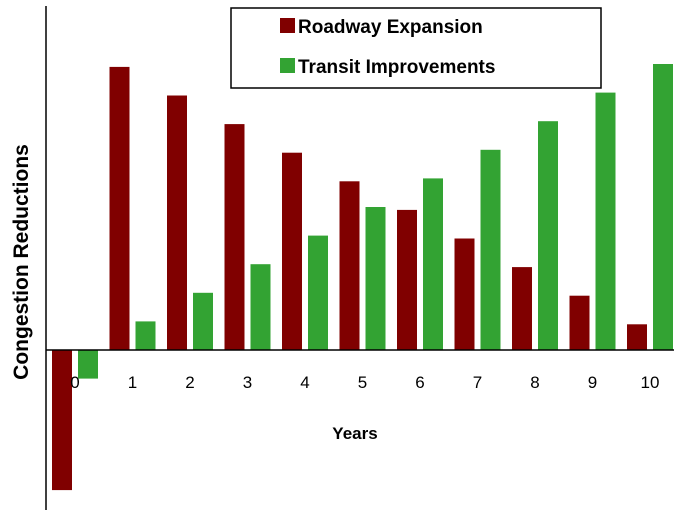 This screenshot has width=674, height=517. I want to click on legend-swatch-transit, so click(287, 65).